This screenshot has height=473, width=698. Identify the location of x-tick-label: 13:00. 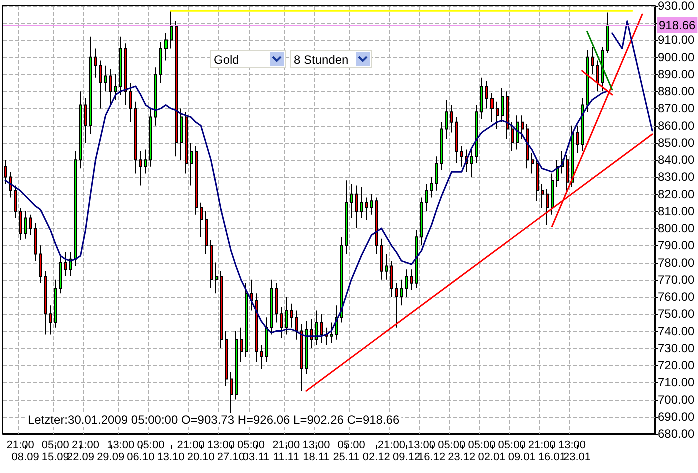
(422, 446).